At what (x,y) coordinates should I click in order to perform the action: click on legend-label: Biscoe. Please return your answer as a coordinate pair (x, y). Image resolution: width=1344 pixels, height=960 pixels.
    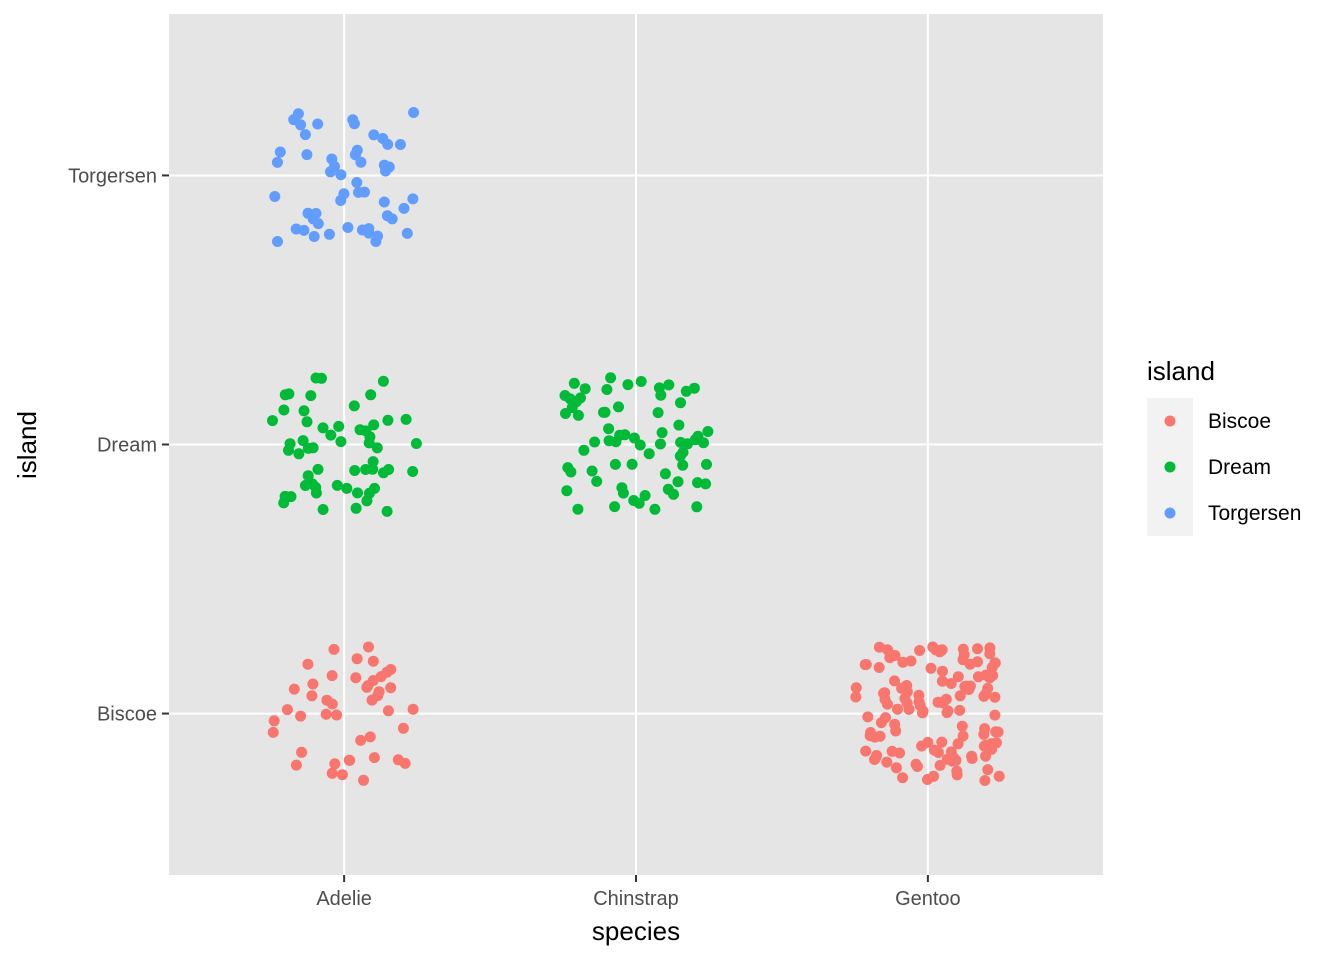
    Looking at the image, I should click on (1239, 421).